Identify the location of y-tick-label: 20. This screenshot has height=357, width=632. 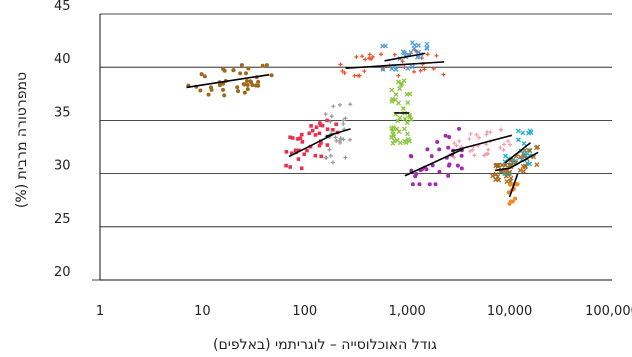
(62, 272).